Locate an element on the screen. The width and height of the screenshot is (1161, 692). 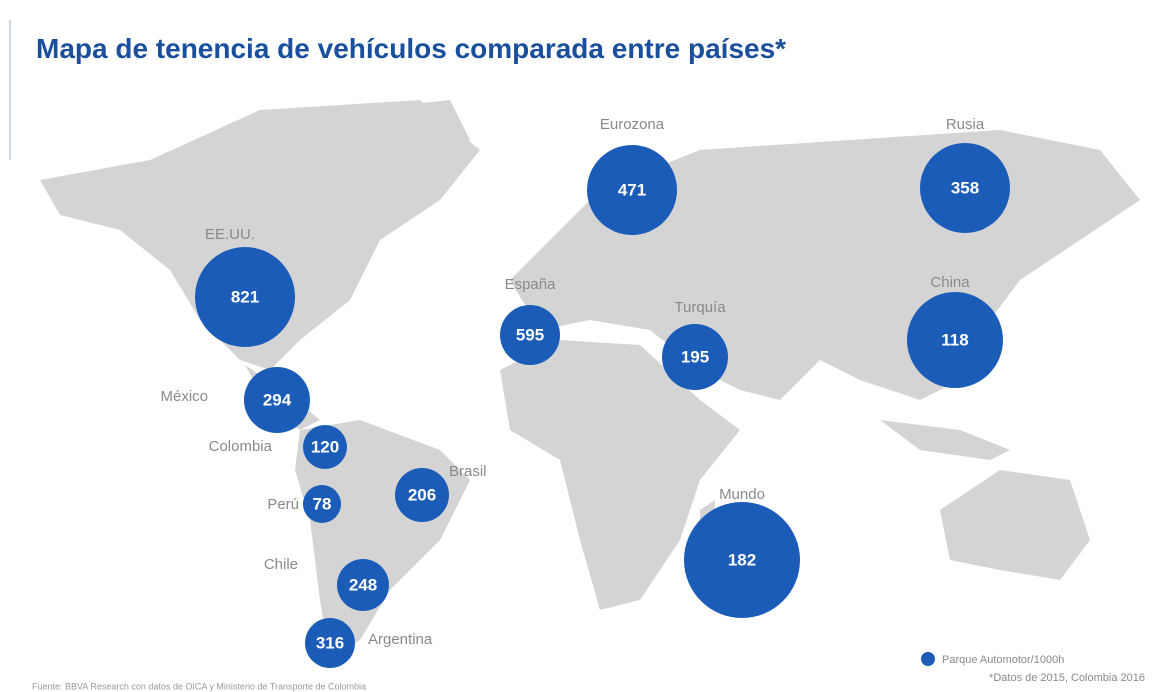
bubble-value: 195 is located at coordinates (695, 356).